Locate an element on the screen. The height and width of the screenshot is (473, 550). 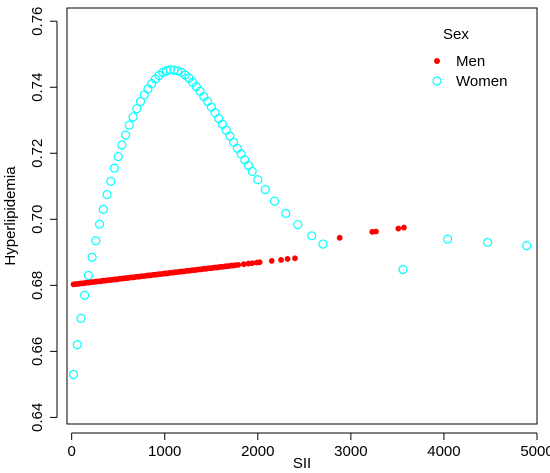
y-tick-label: 0.66 is located at coordinates (37, 351).